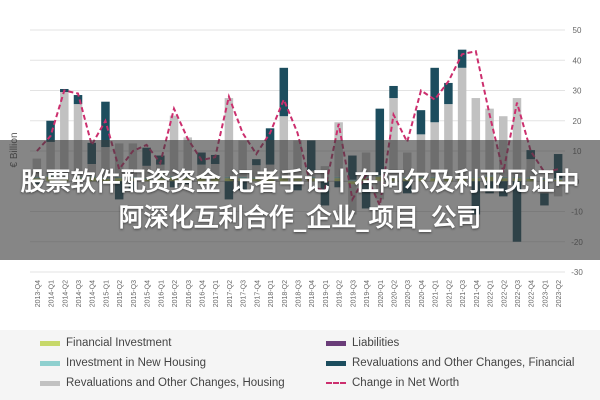 This screenshot has height=400, width=600. I want to click on x-tick-label: 2014-Q1, so click(52, 293).